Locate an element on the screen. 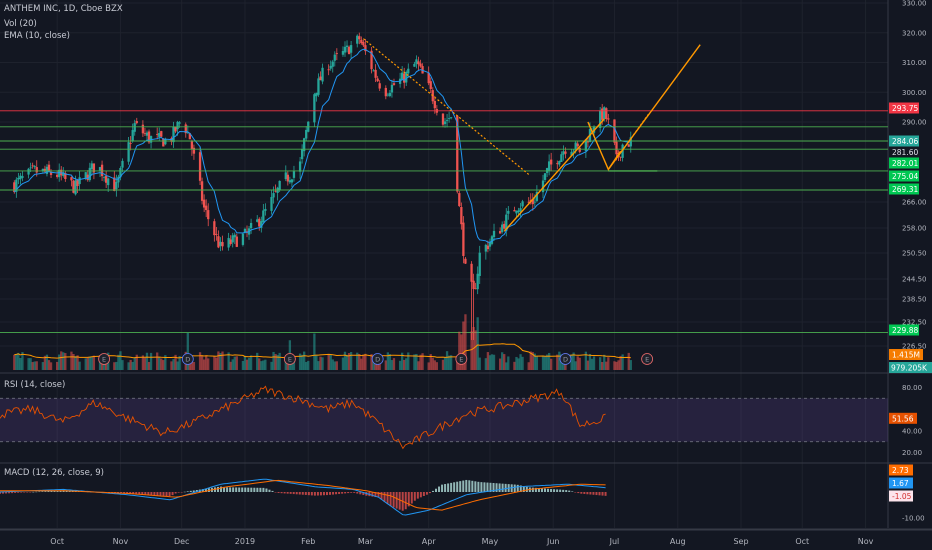 Image resolution: width=932 pixels, height=550 pixels. x-tick-label: Nov is located at coordinates (866, 541).